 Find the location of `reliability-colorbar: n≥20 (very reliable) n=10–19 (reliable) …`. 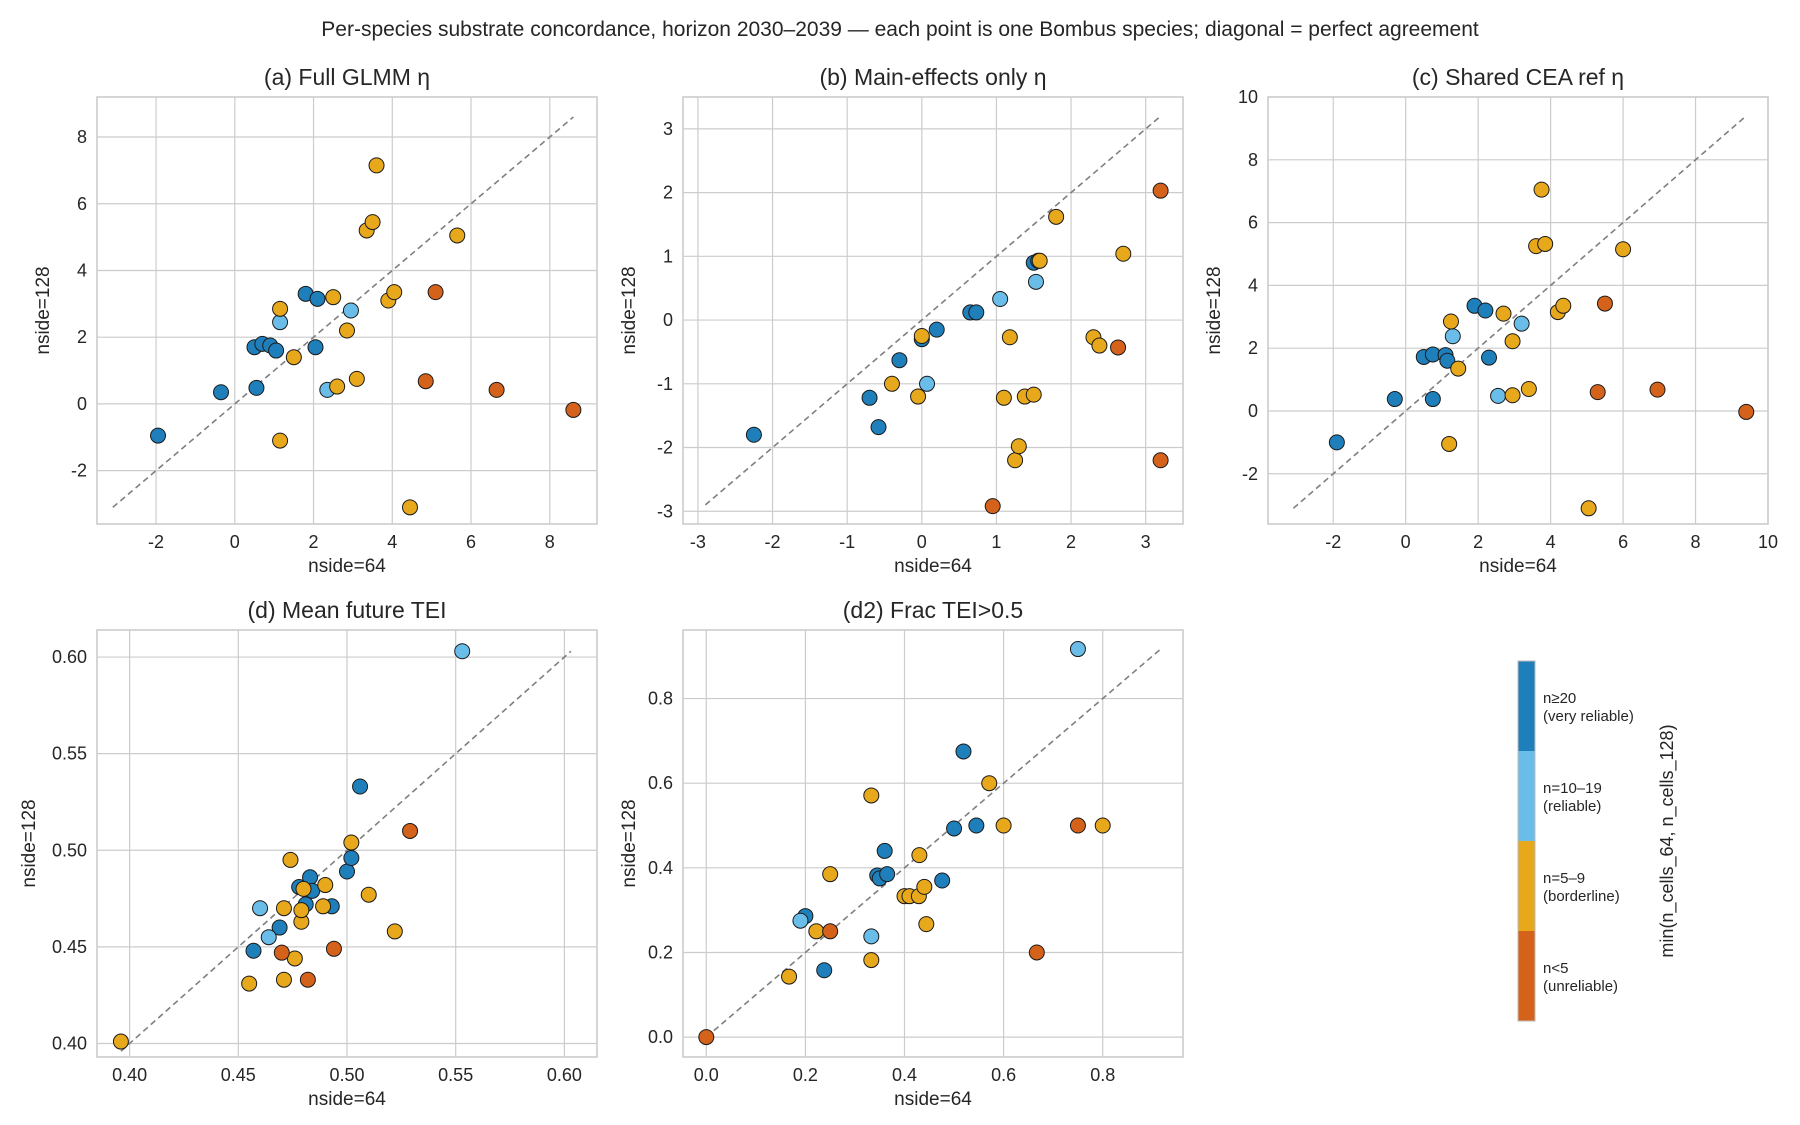

reliability-colorbar: n≥20 (very reliable) n=10–19 (reliable) … is located at coordinates (1615, 845).